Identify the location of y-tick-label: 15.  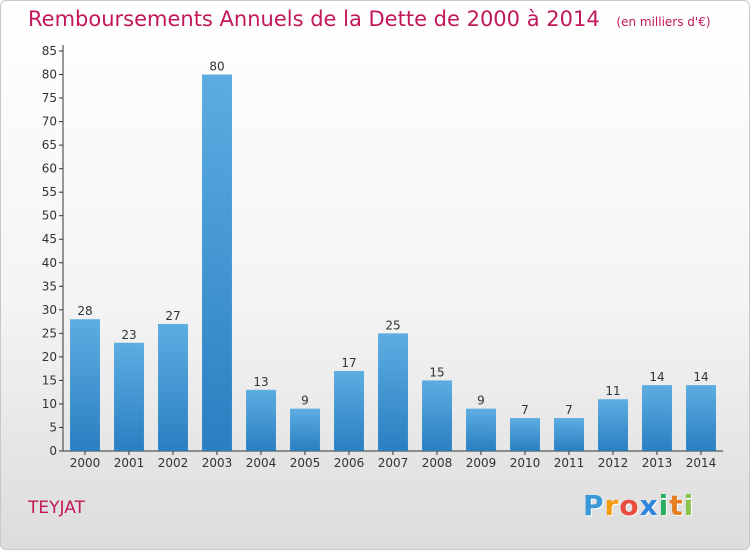
(49, 380).